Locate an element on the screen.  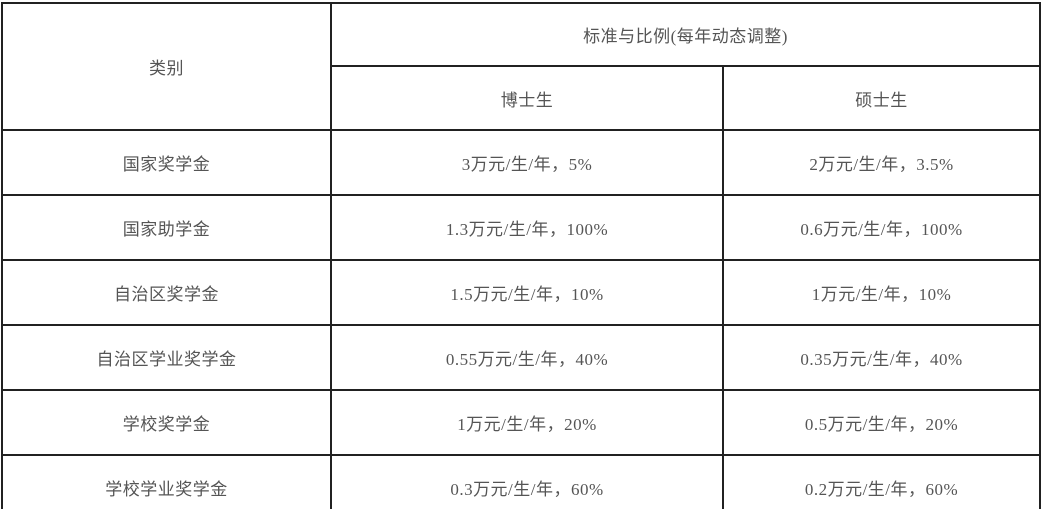
table-row: 国家助学金 1.3万元/生/年，100% 0.6万元/生/年，100% is located at coordinates (521, 227).